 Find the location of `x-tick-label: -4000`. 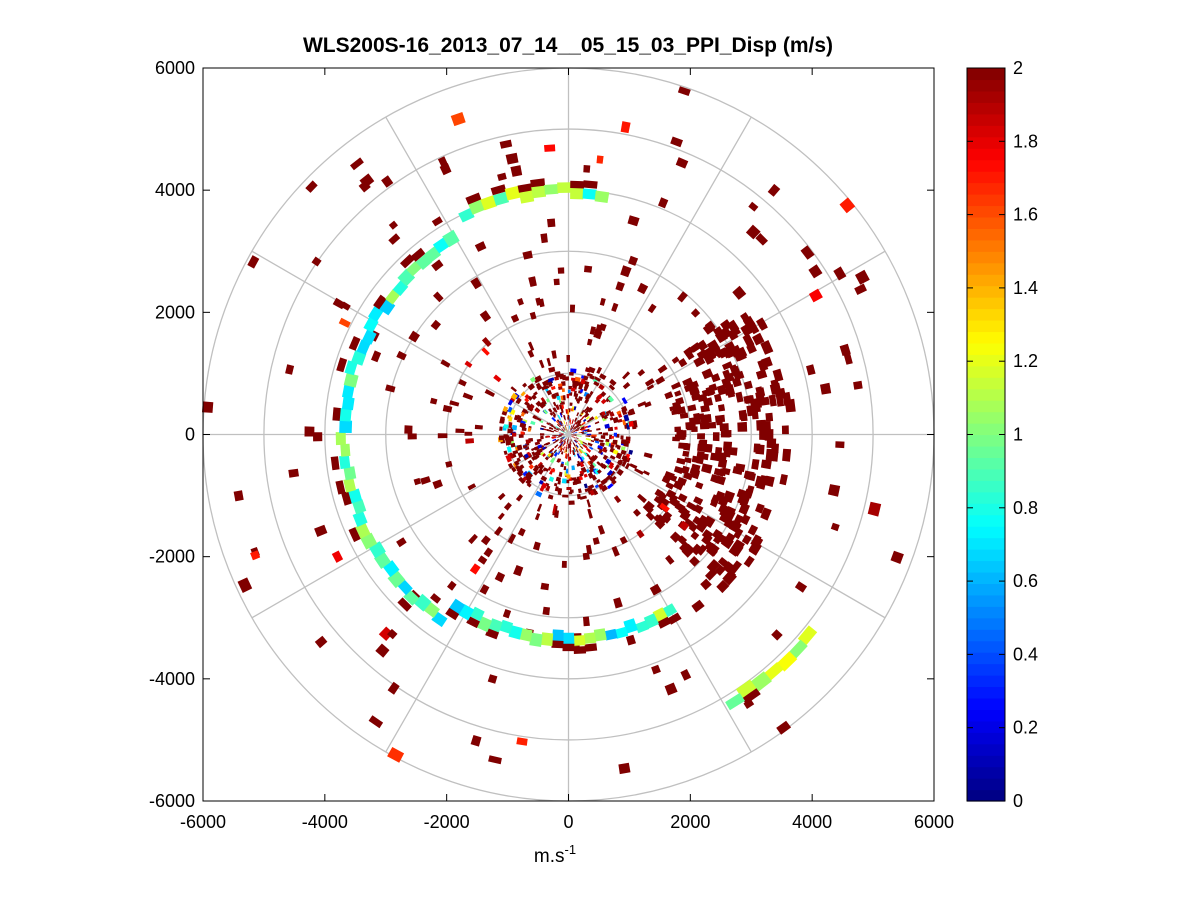

x-tick-label: -4000 is located at coordinates (325, 822).